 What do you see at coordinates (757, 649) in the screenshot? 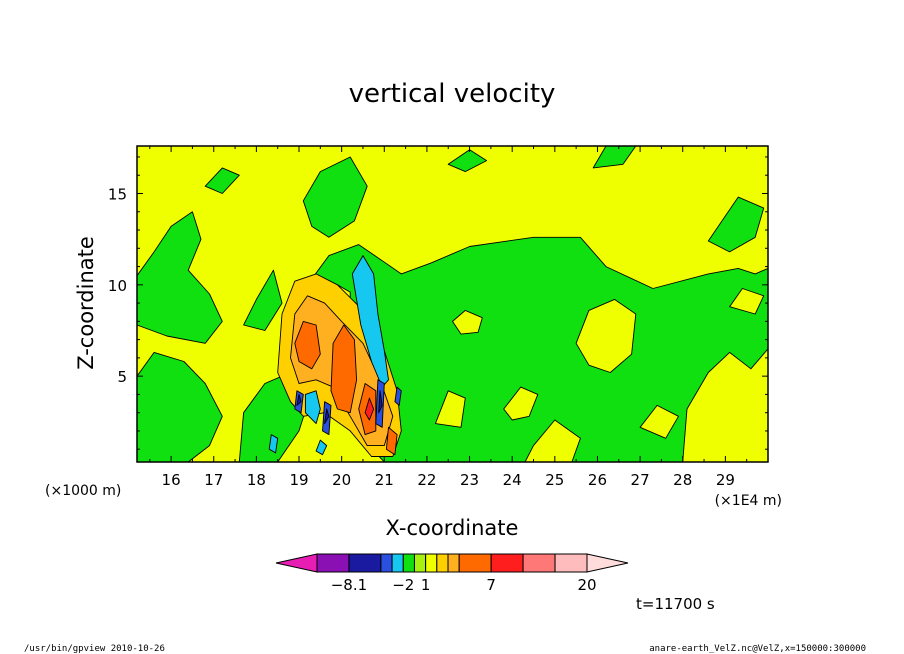
I see `footer-right: anare-earth_VelZ.nc@VelZ,x=150000:300000` at bounding box center [757, 649].